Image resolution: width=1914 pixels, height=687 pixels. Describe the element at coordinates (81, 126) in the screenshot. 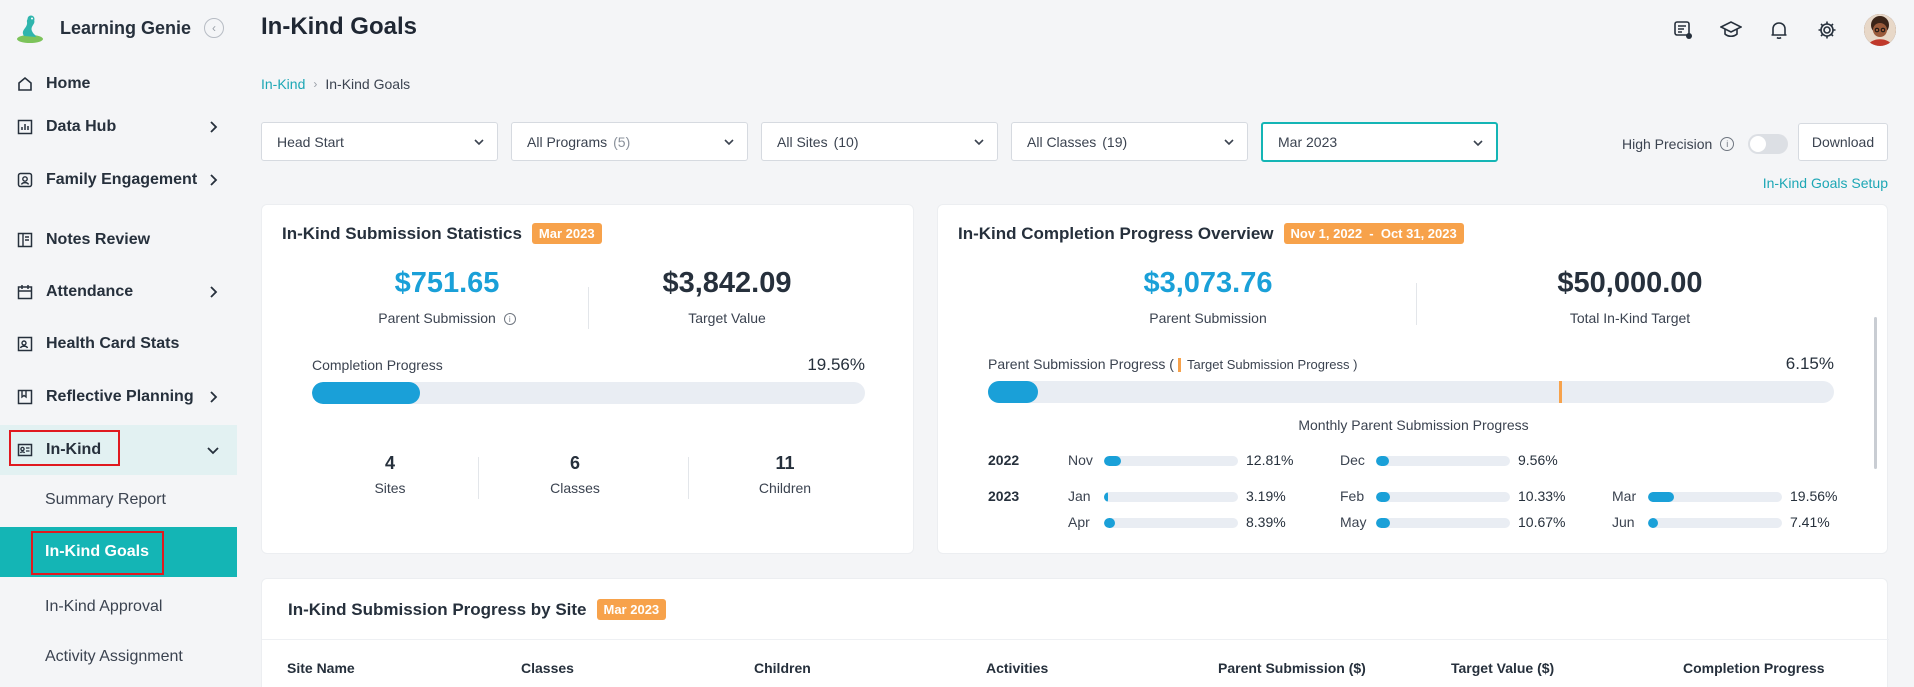

I see `sidebar-item-label: Data Hub` at that location.